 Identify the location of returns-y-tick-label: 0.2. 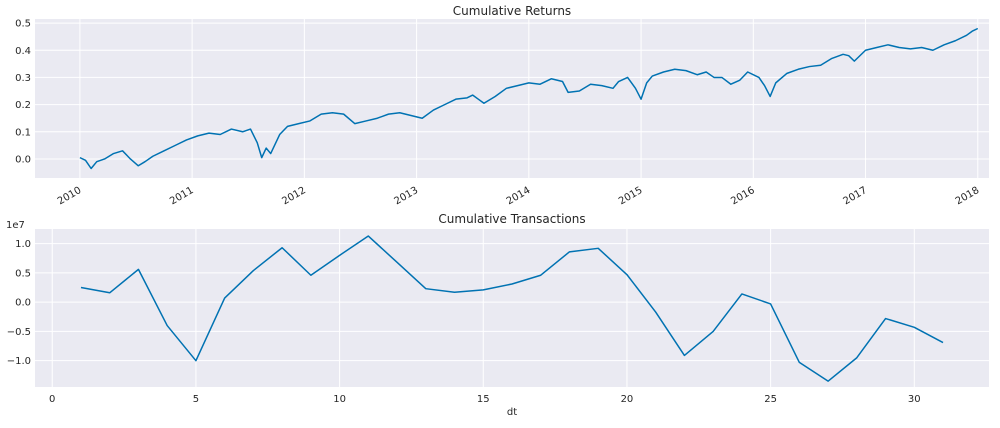
(23, 105).